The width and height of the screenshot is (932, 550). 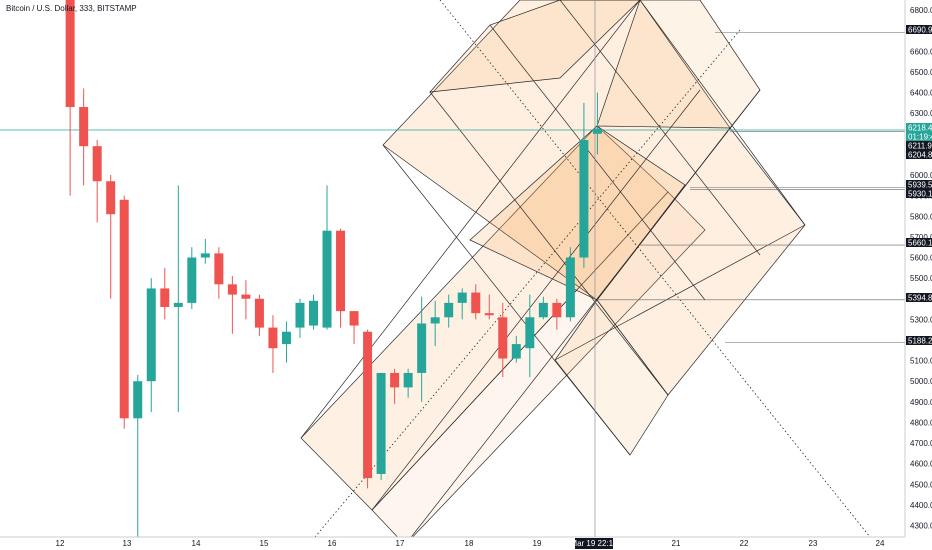 I want to click on time-axis-panel, so click(x=466, y=543).